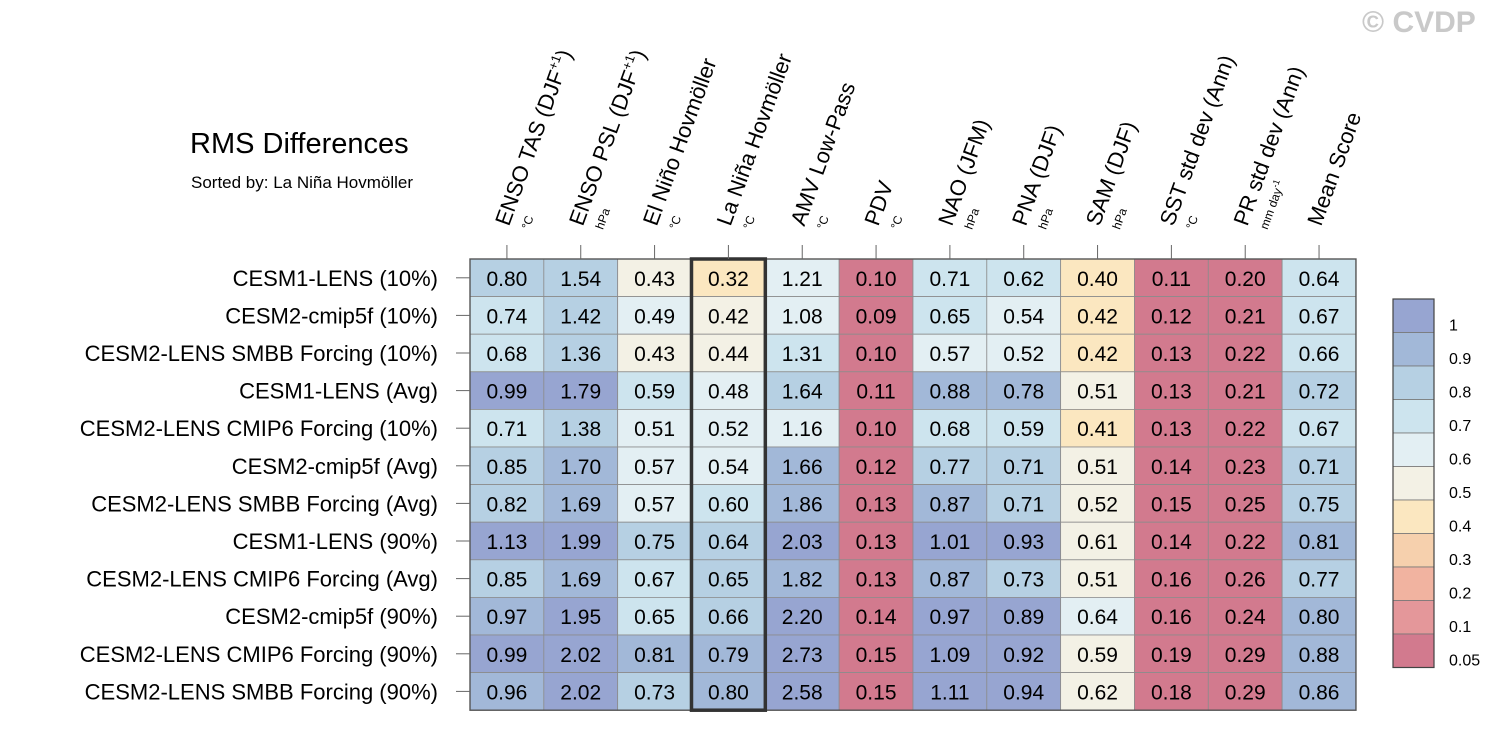 Image resolution: width=1502 pixels, height=729 pixels. What do you see at coordinates (949, 692) in the screenshot?
I see `cell-value: 1.11` at bounding box center [949, 692].